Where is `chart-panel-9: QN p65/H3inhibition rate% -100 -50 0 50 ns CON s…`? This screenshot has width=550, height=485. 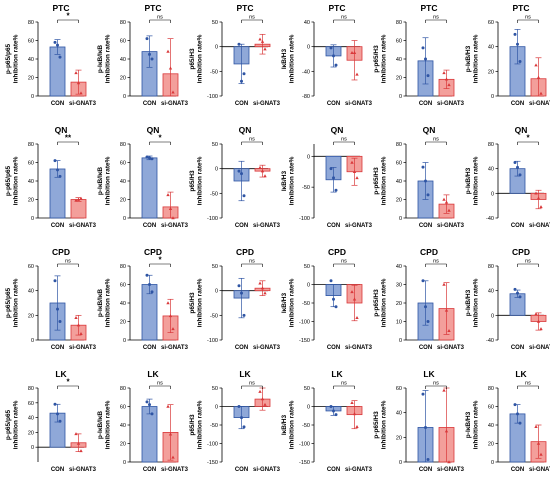
chart-panel-9: QN p65/H3inhibition rate% -100 -50 0 50 ns CON s… is located at coordinates (235, 177).